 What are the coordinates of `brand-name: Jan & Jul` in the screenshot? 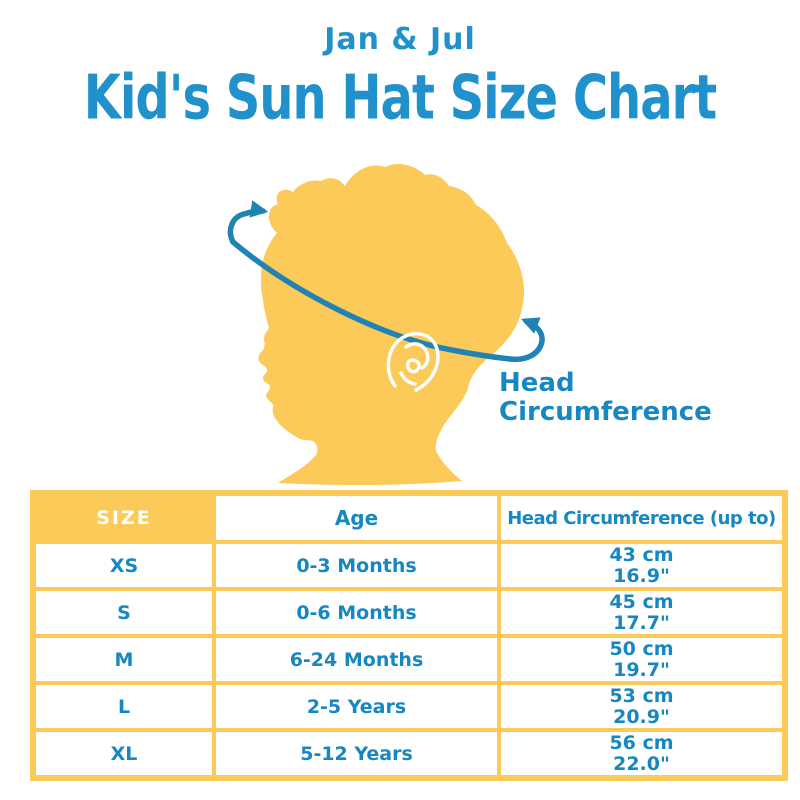 It's located at (400, 39).